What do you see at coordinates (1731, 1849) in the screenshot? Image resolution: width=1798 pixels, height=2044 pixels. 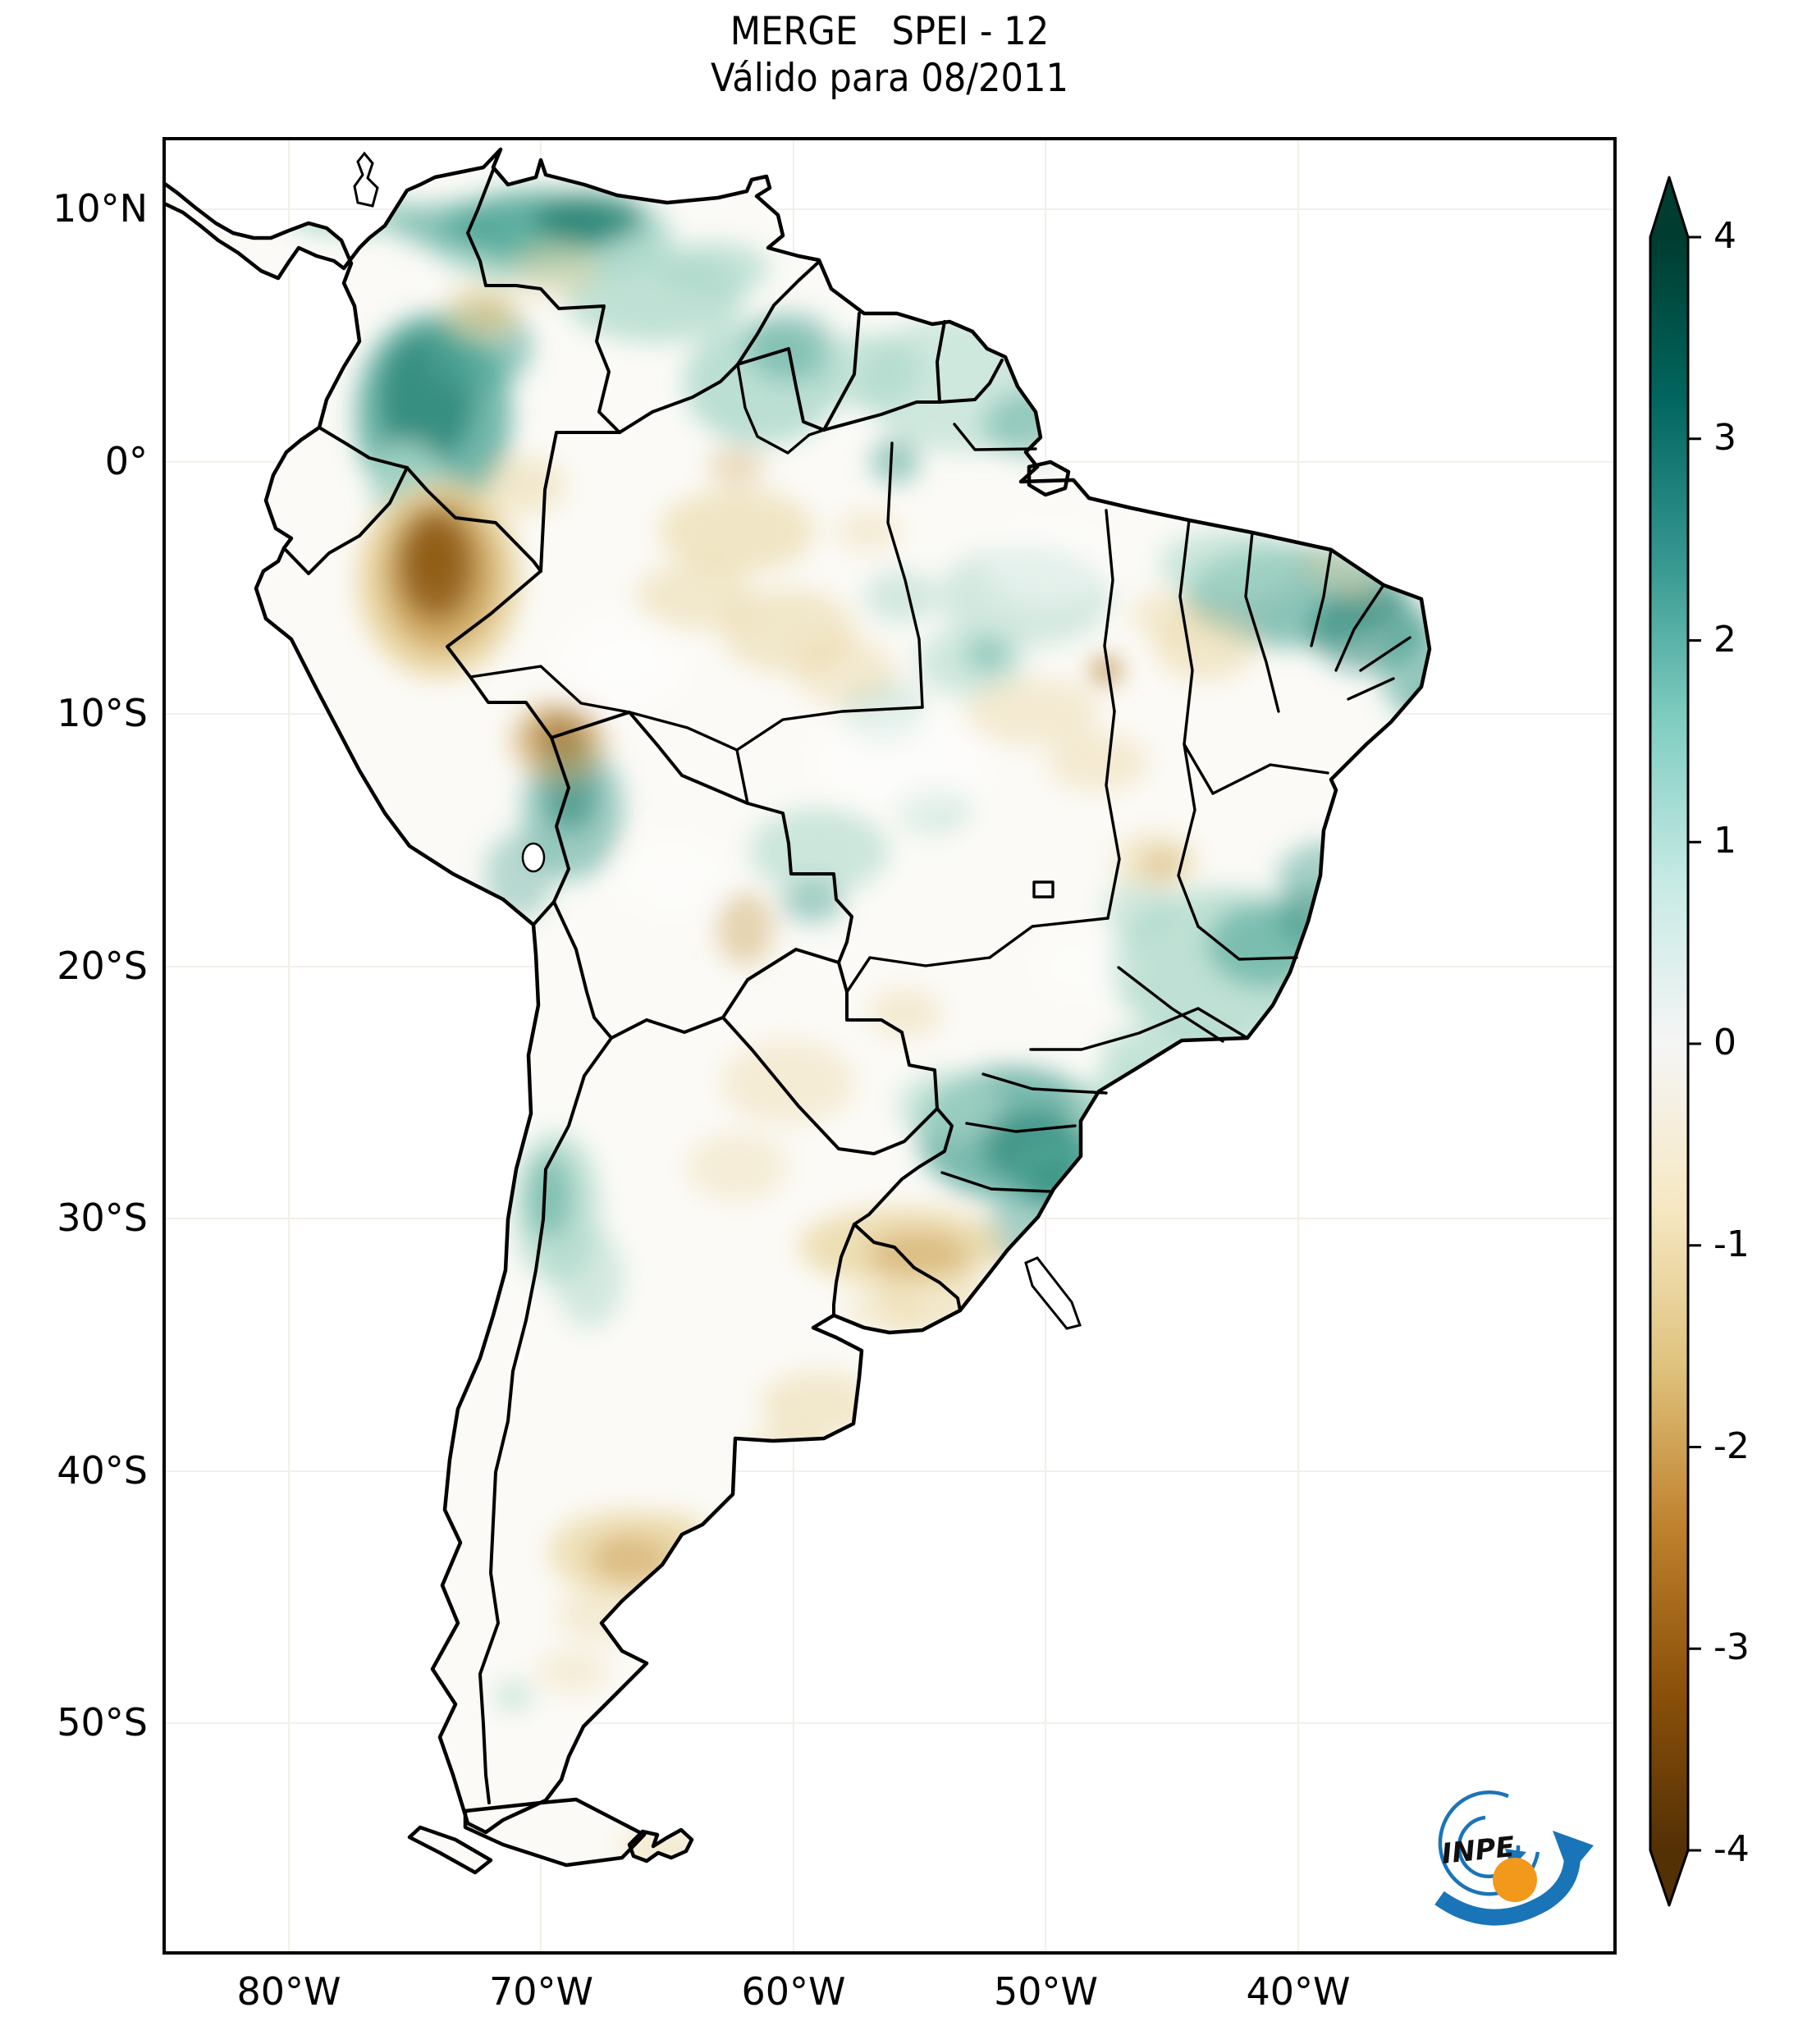 I see `colorbar-tick-label: -4` at bounding box center [1731, 1849].